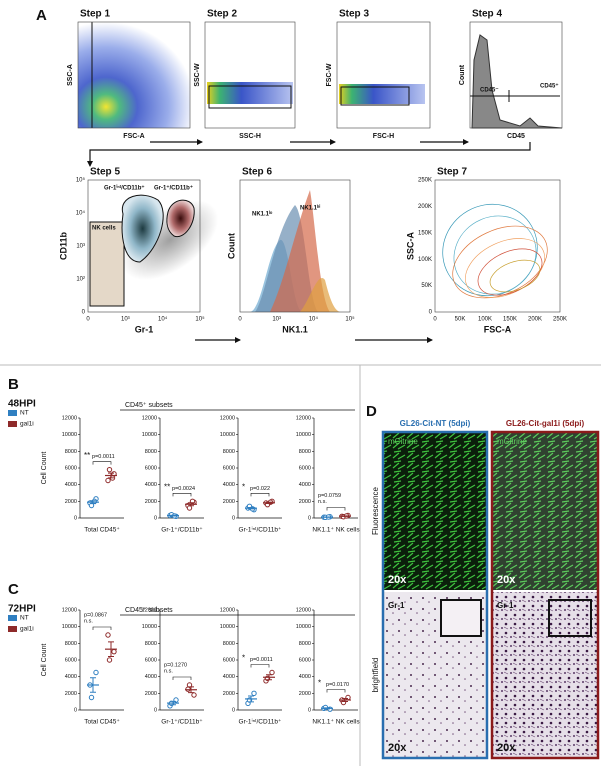 This screenshot has height=766, width=601. I want to click on stain-label: Gr-1, so click(505, 605).